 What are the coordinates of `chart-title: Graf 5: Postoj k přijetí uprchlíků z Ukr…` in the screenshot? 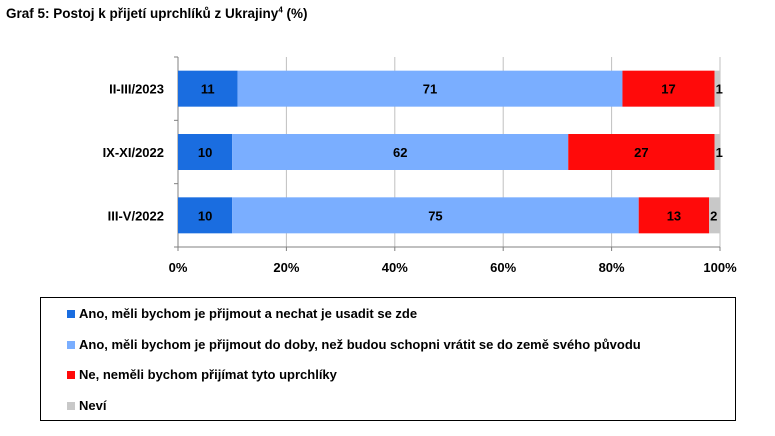 It's located at (157, 13).